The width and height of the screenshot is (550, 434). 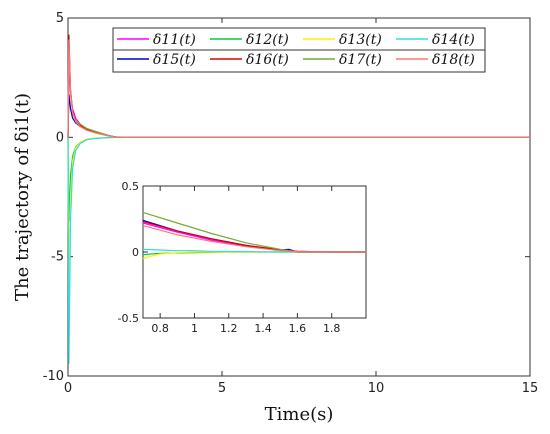 I want to click on legend-entry-label: δ16(t), so click(x=267, y=60).